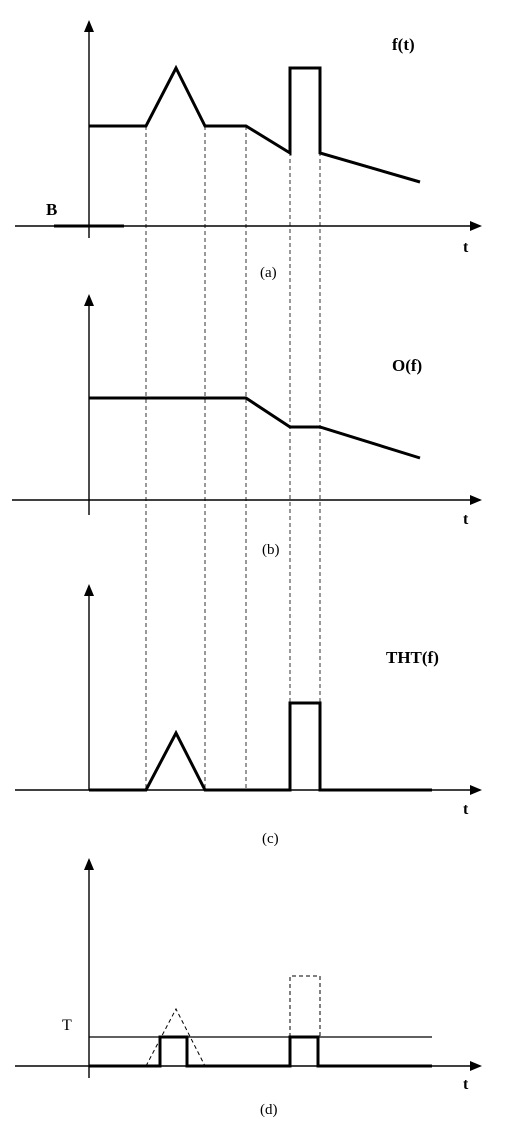 The image size is (510, 1137). Describe the element at coordinates (255, 428) in the screenshot. I see `panel-b-signal-curve` at that location.